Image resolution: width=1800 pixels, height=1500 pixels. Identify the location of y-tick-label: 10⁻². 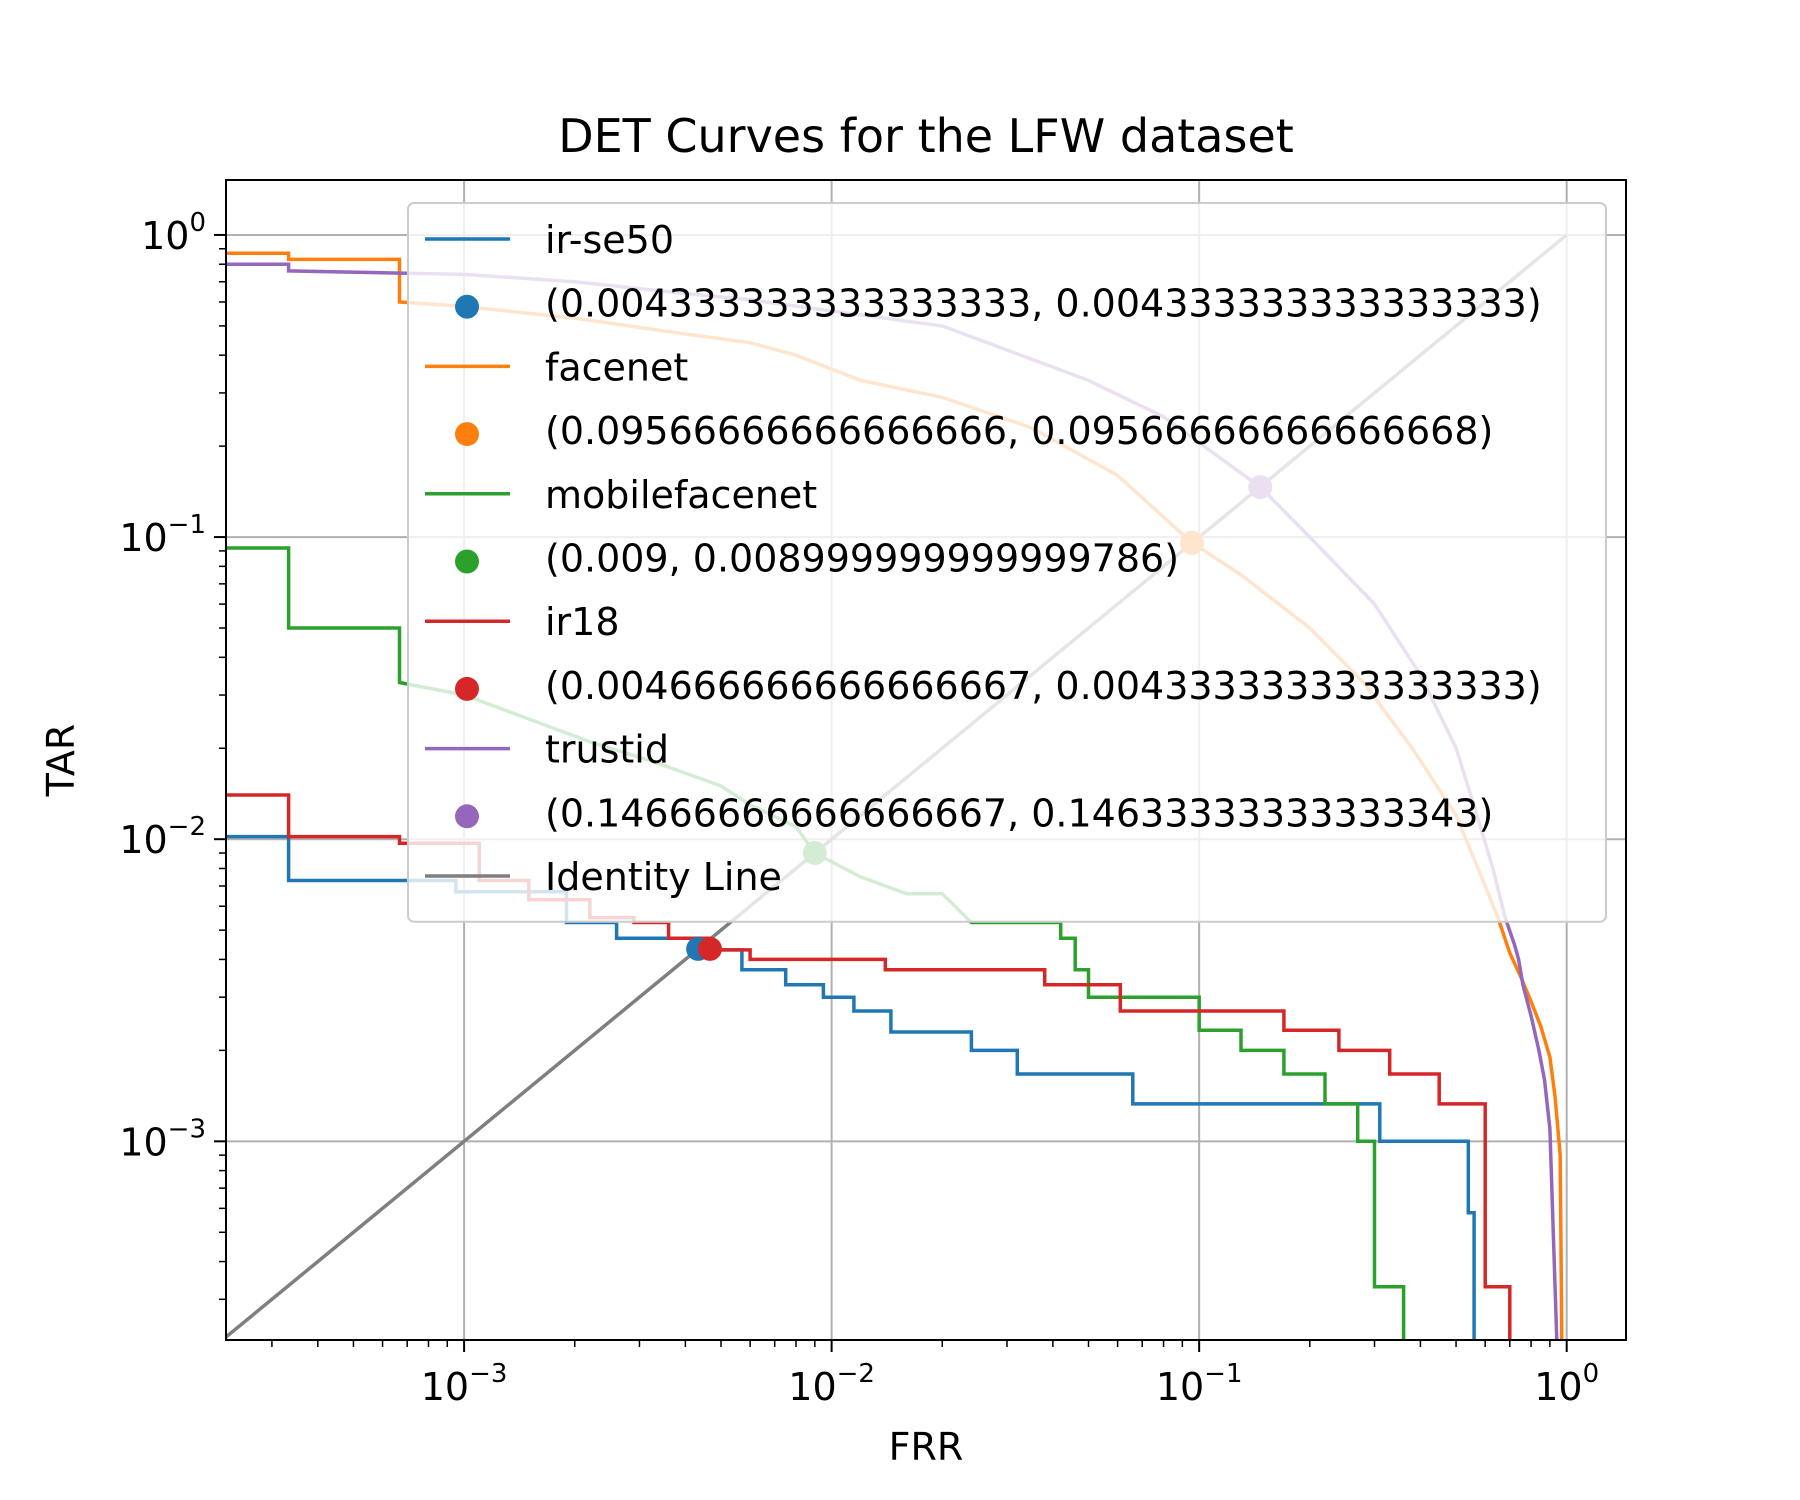
(162, 837).